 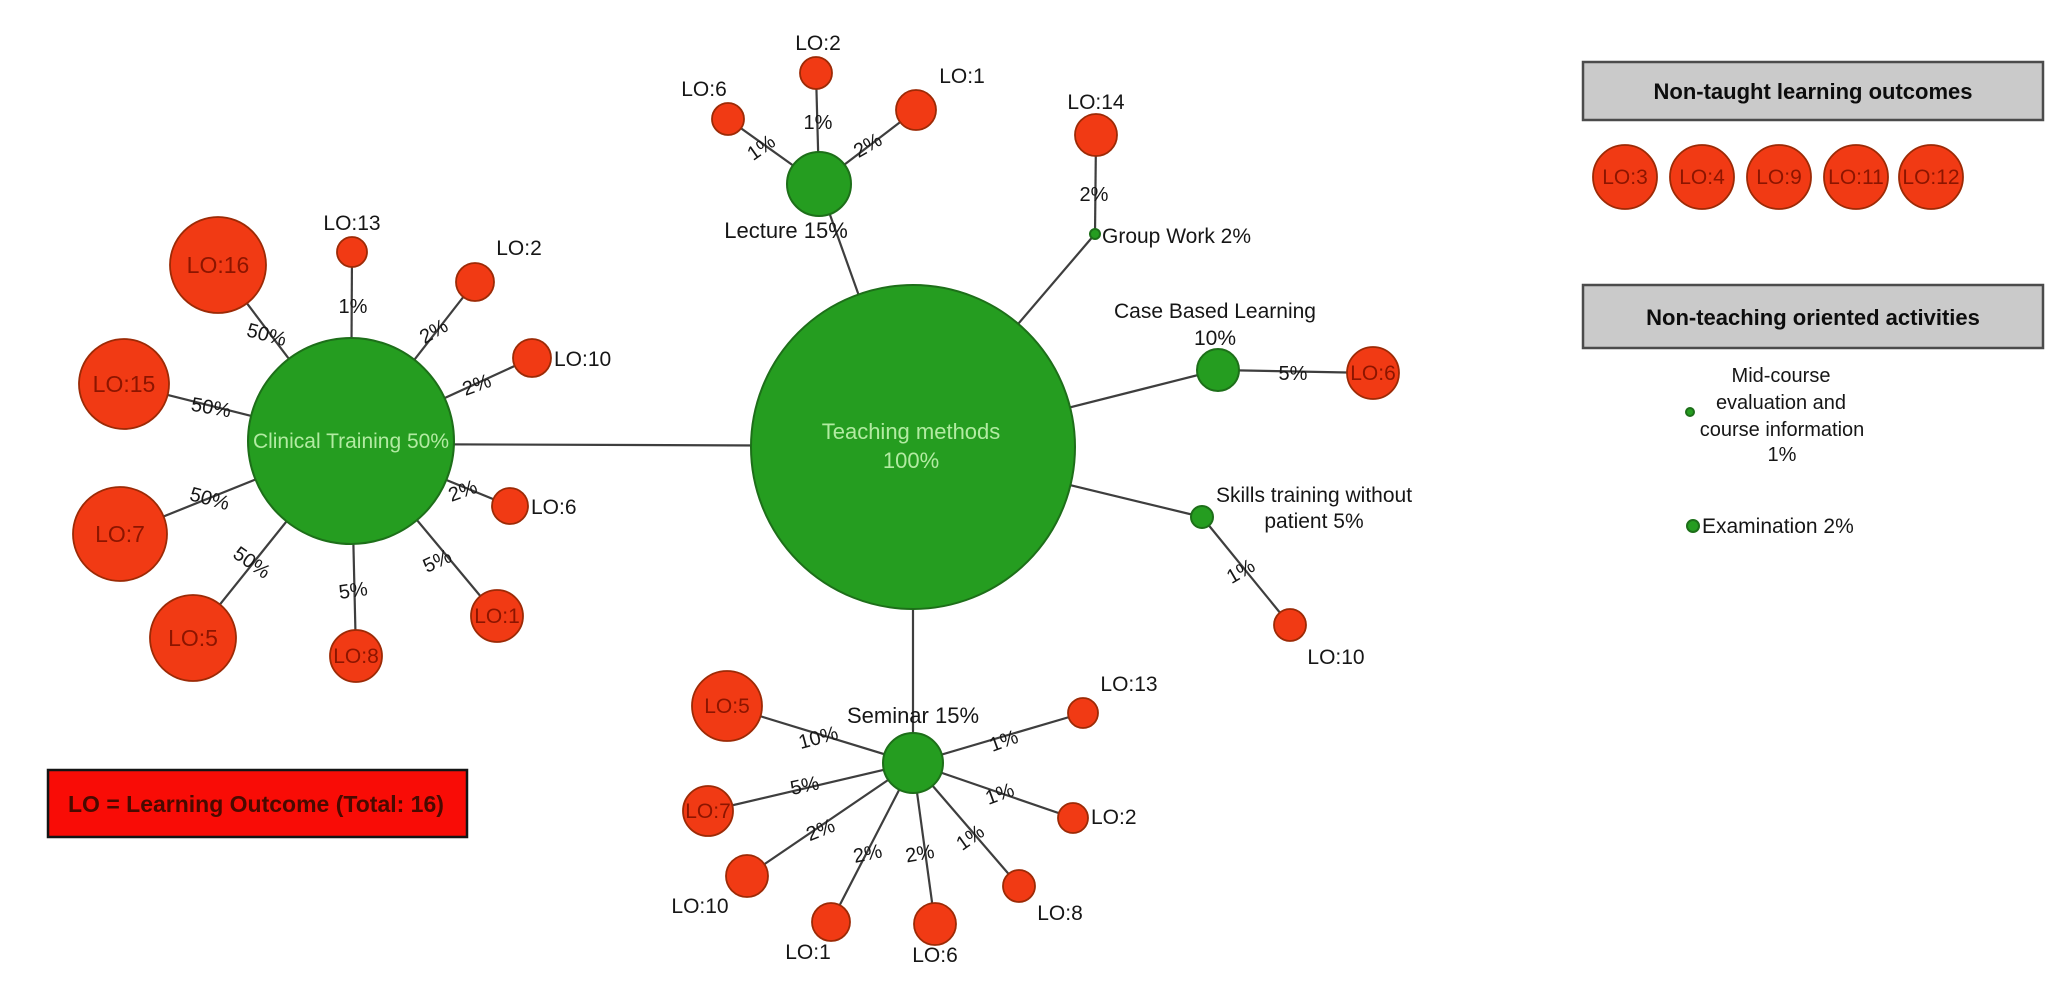 I want to click on clinical-lo10-label: LO:10, so click(x=582, y=359).